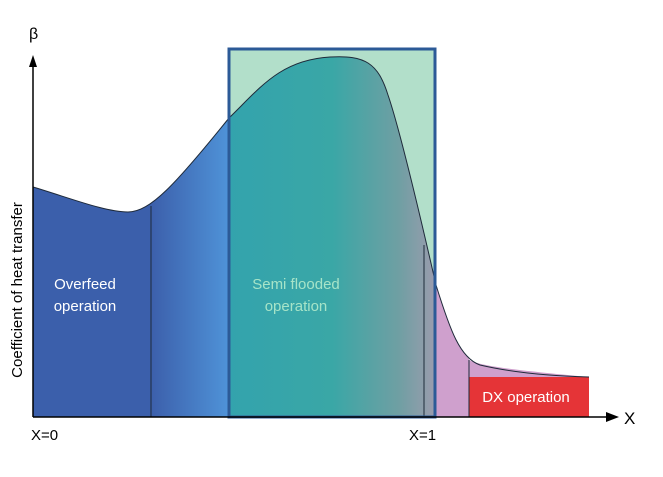  Describe the element at coordinates (422, 435) in the screenshot. I see `x-tick-end: X=1` at that location.